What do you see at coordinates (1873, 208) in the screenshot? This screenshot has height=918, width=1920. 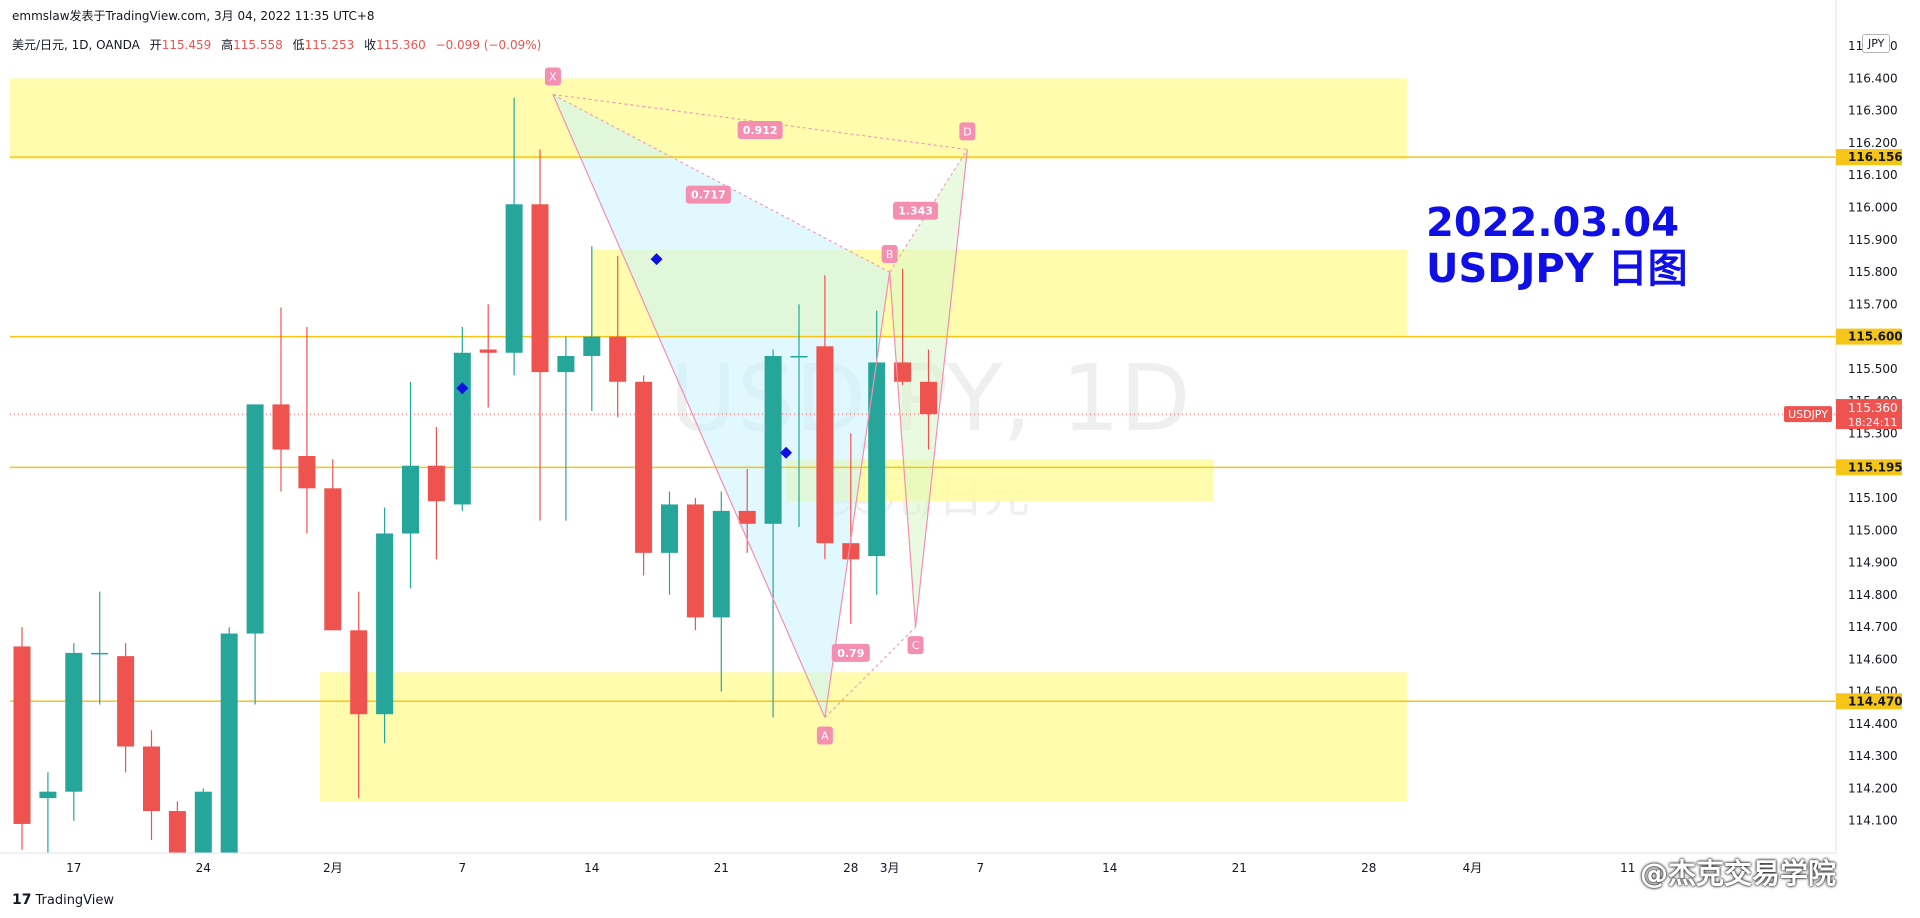 I see `y-tick-label: 116.000` at bounding box center [1873, 208].